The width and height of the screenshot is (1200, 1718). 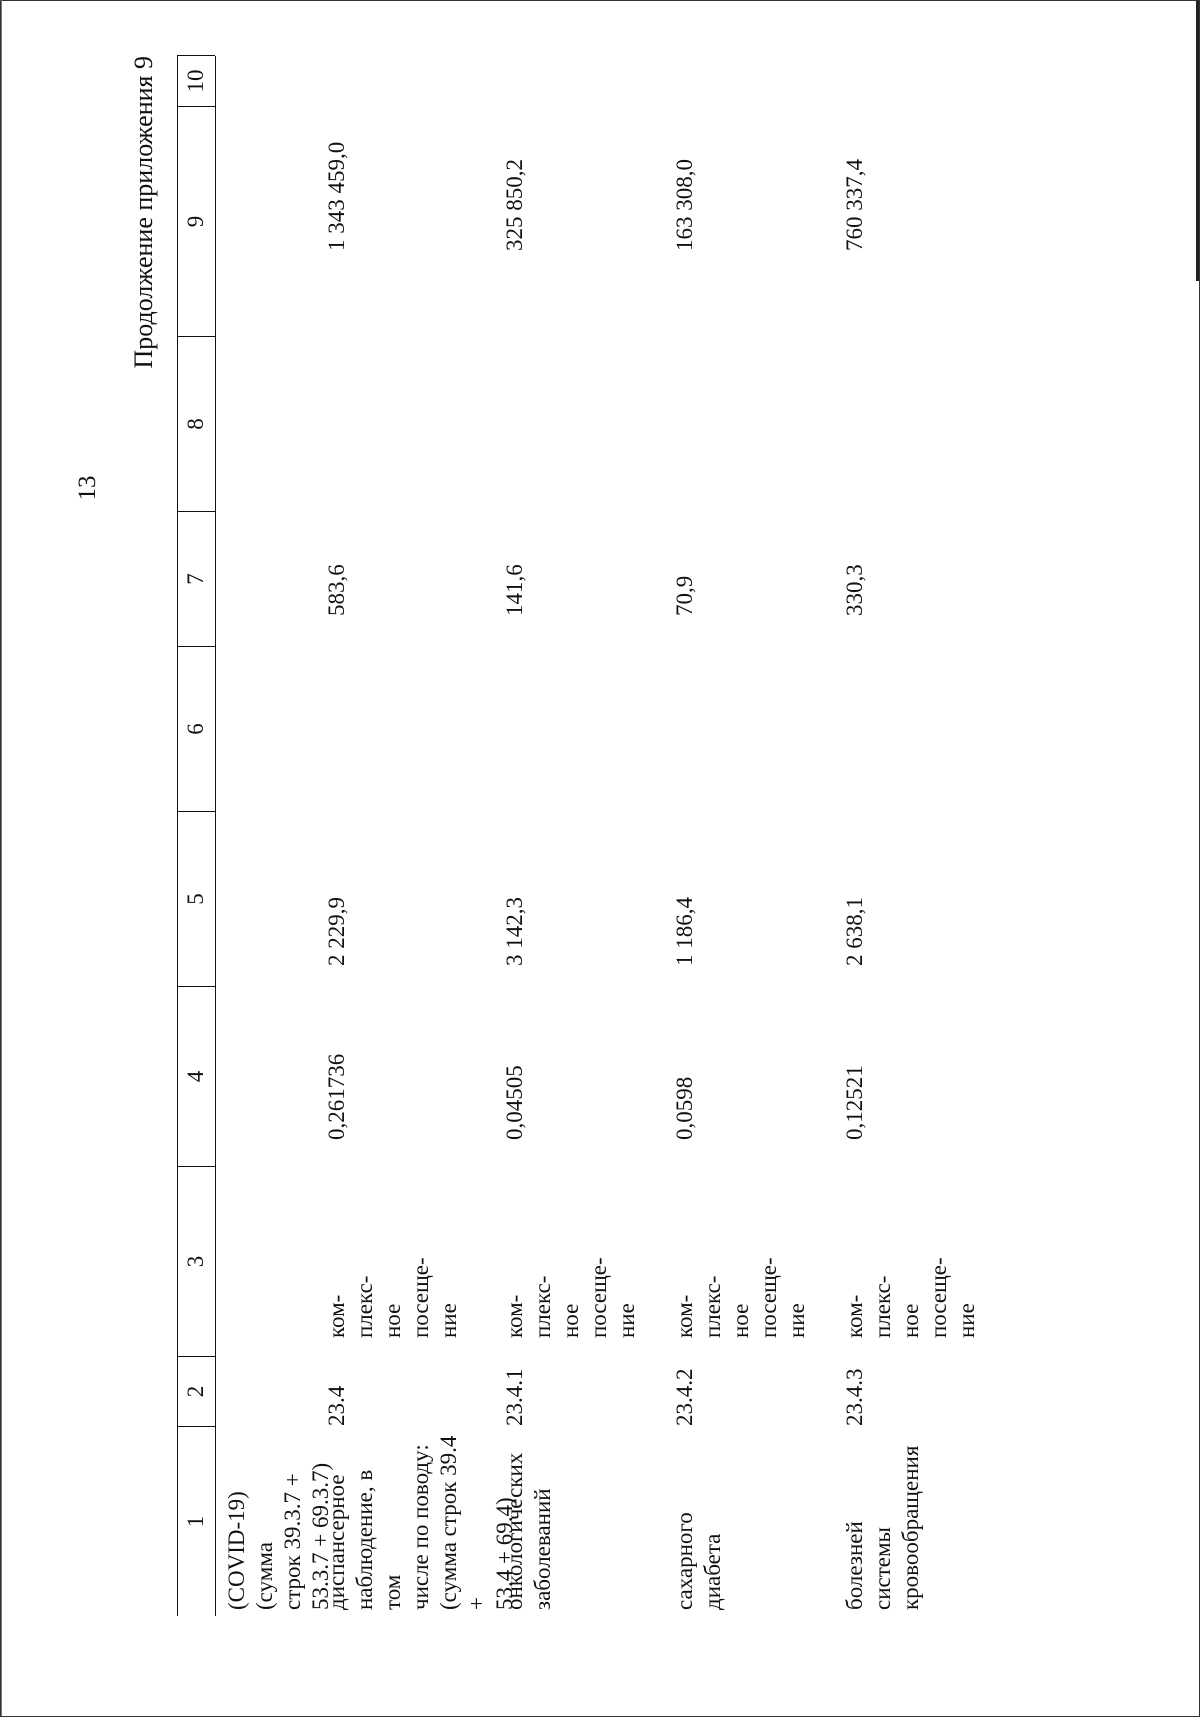 I want to click on row-col5-value: 2 229,9, so click(x=336, y=931).